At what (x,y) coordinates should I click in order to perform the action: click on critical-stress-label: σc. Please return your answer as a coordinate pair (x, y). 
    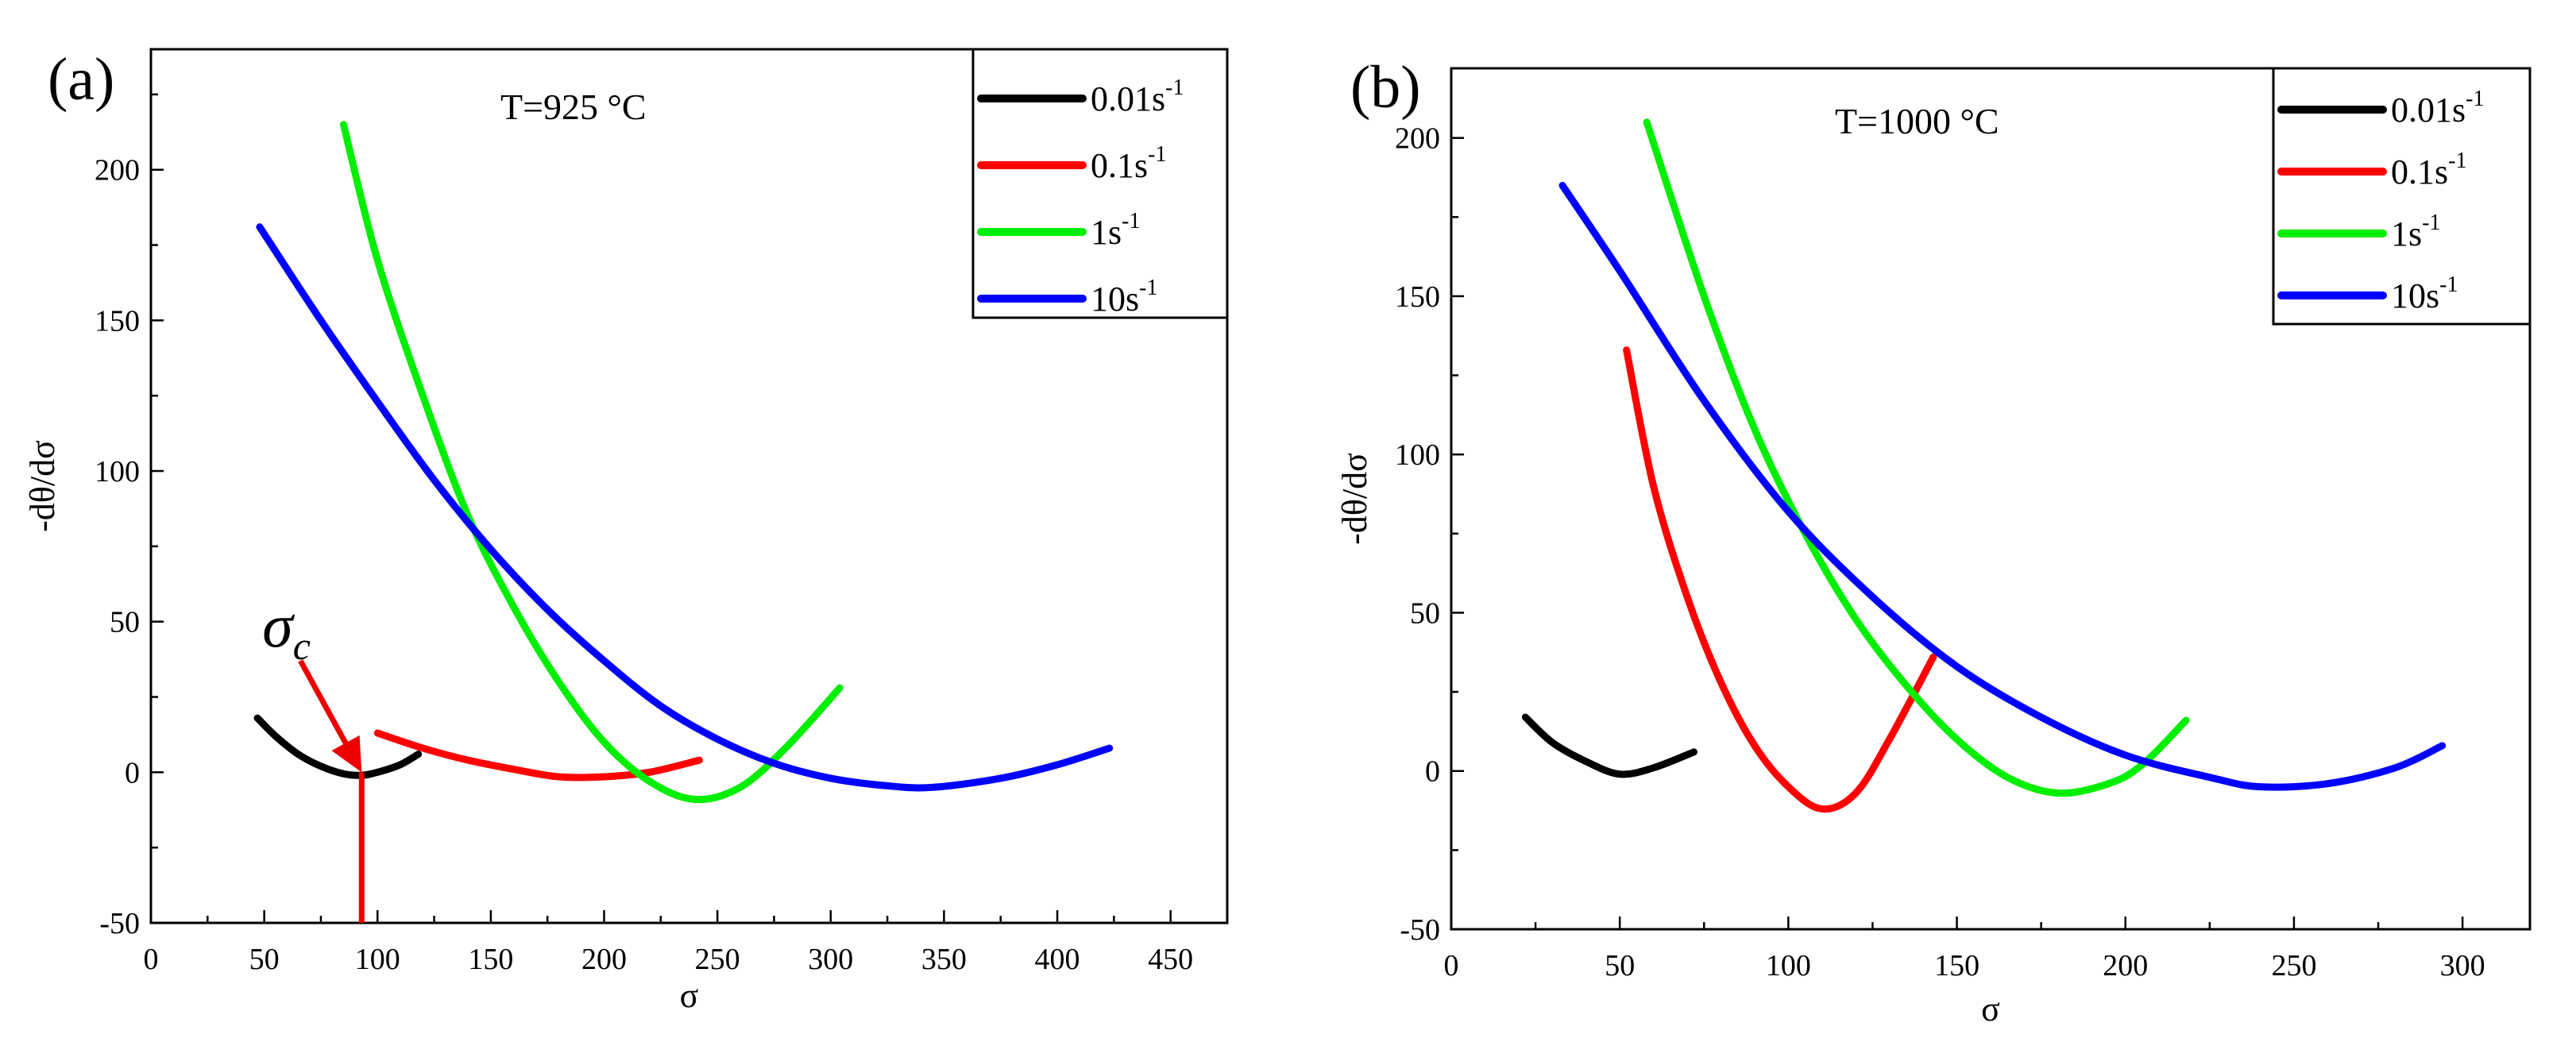
    Looking at the image, I should click on (286, 629).